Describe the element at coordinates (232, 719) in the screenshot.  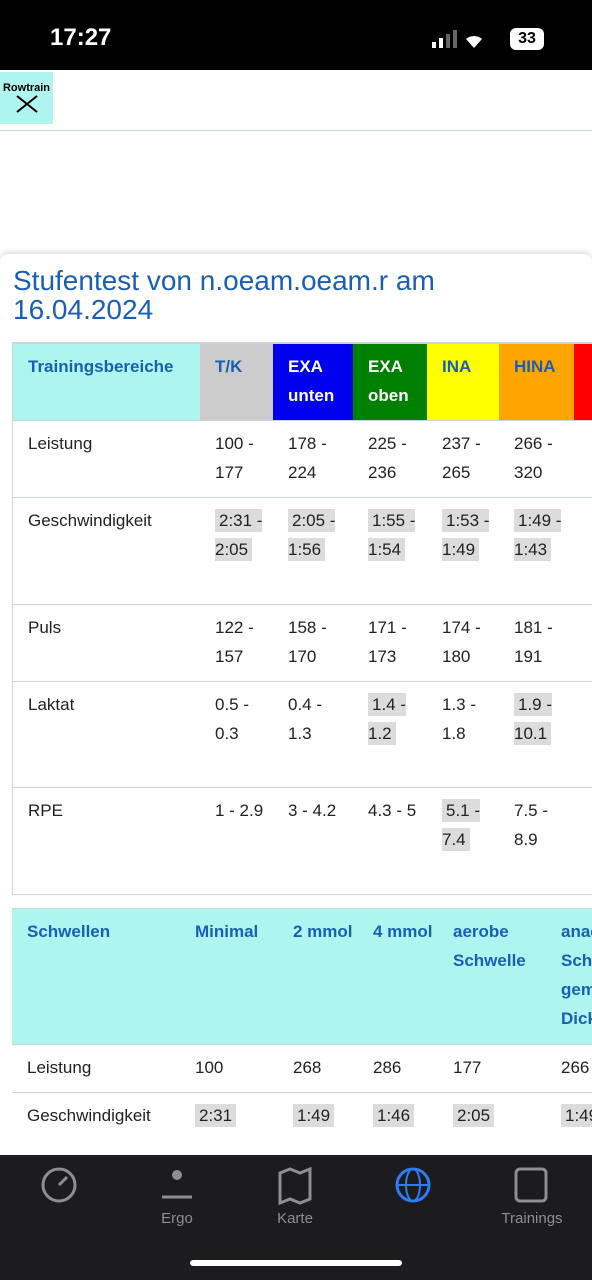
I see `cell-text: 0.5 - 0.3` at that location.